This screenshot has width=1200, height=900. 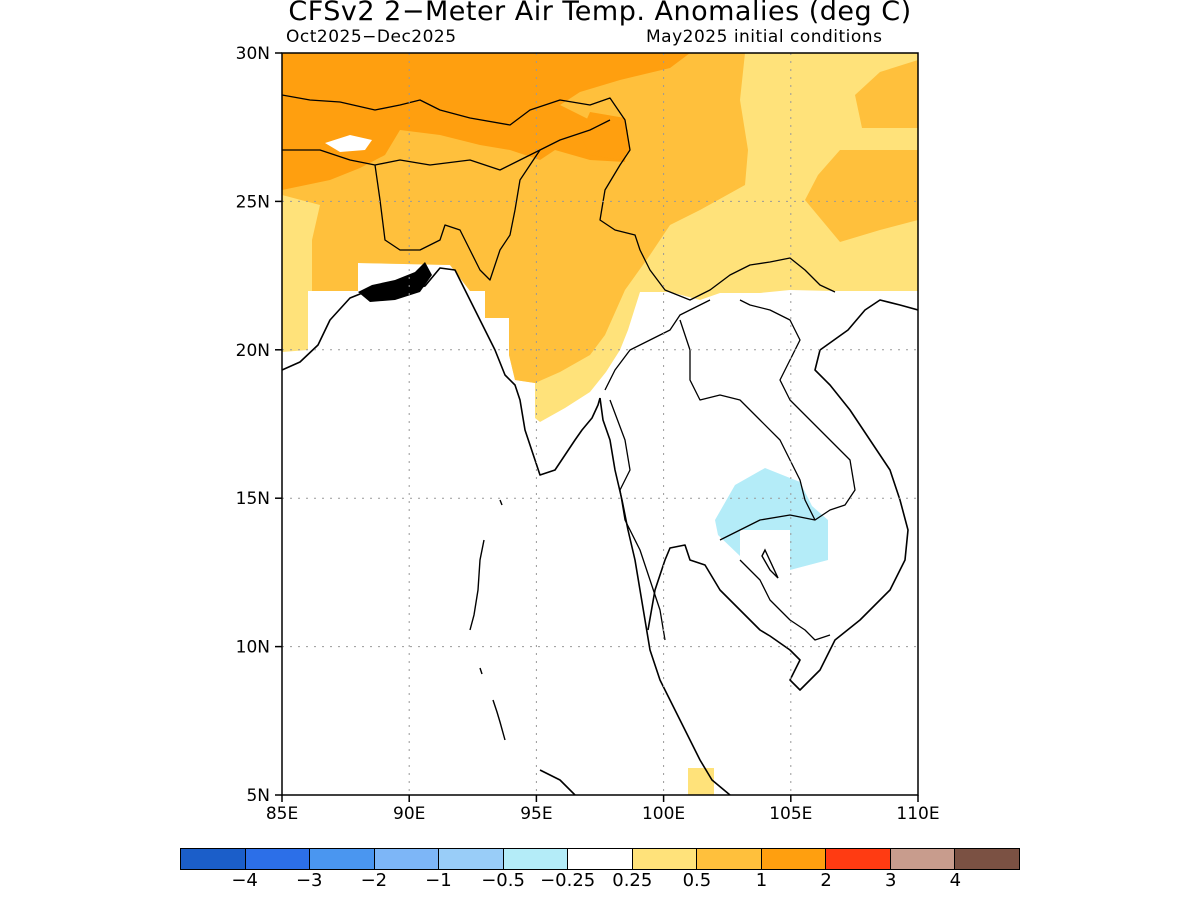 I want to click on anomaly-region-yellow-orange, so click(x=515, y=218).